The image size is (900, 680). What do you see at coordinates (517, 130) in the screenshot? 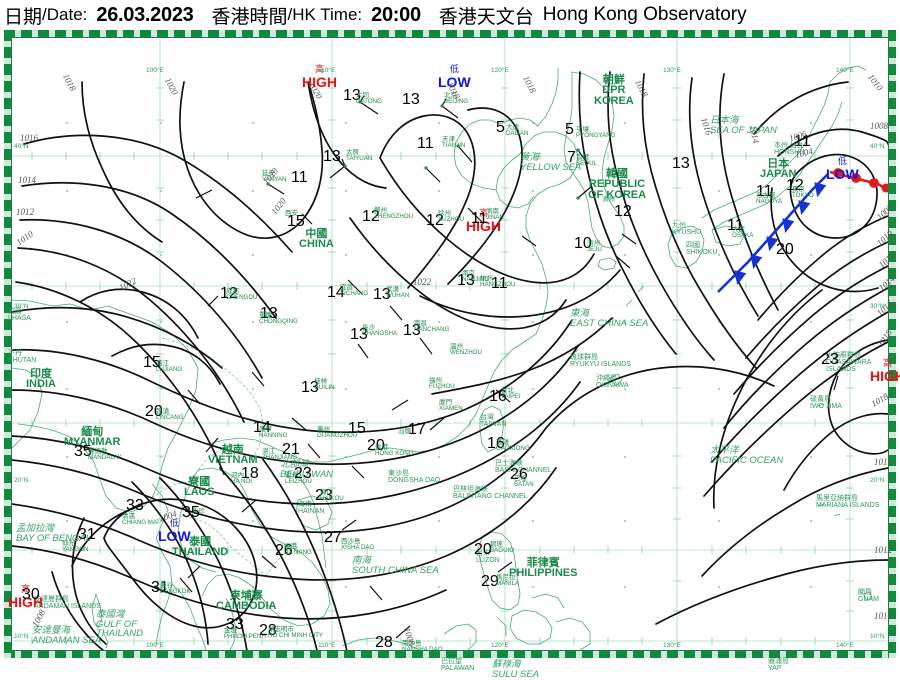
I see `station-dalian: 大連 DALIAN` at bounding box center [517, 130].